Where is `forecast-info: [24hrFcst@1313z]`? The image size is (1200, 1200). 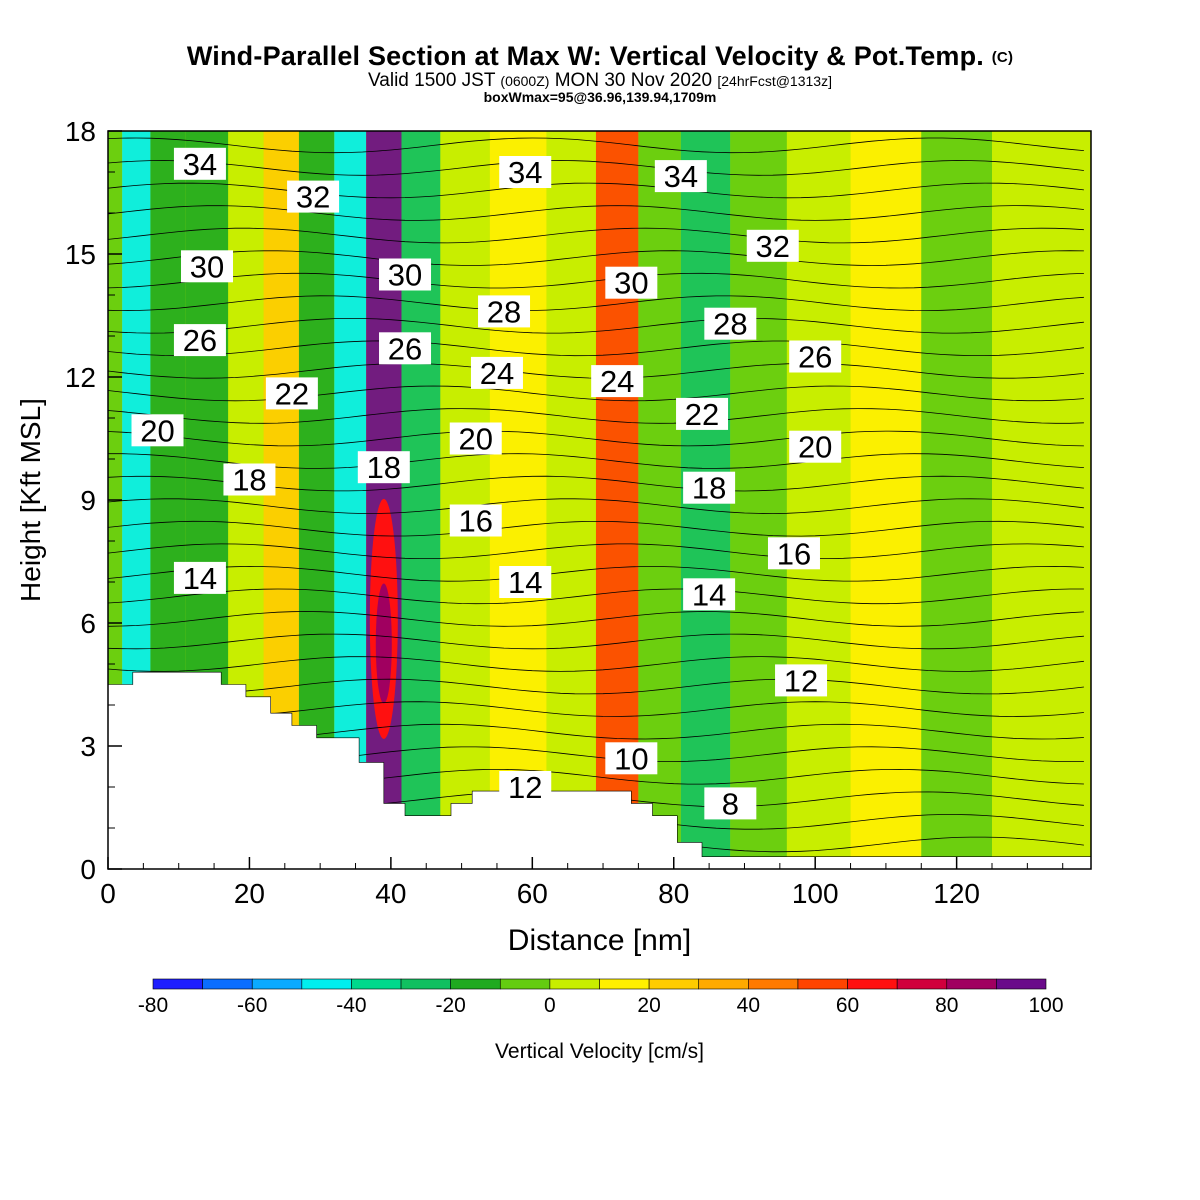 forecast-info: [24hrFcst@1313z] is located at coordinates (774, 81).